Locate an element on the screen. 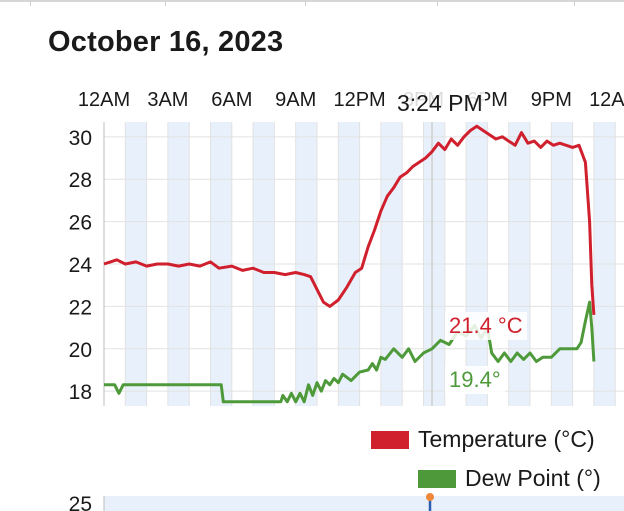 The height and width of the screenshot is (511, 624). x-tick-label: 3AM is located at coordinates (167, 100).